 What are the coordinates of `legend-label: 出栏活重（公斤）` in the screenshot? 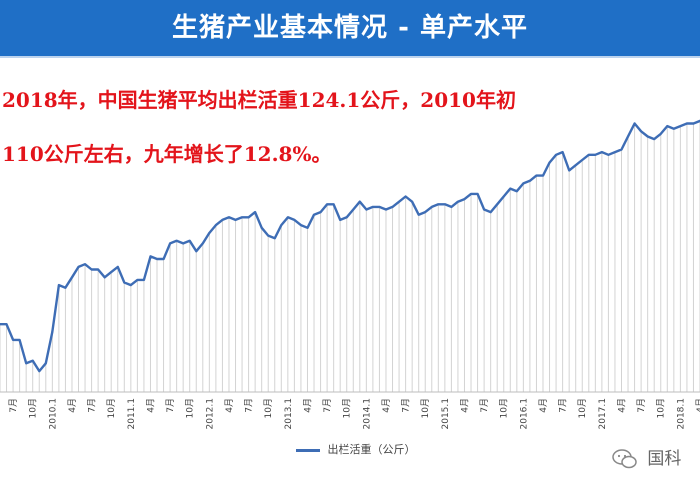 It's located at (371, 449).